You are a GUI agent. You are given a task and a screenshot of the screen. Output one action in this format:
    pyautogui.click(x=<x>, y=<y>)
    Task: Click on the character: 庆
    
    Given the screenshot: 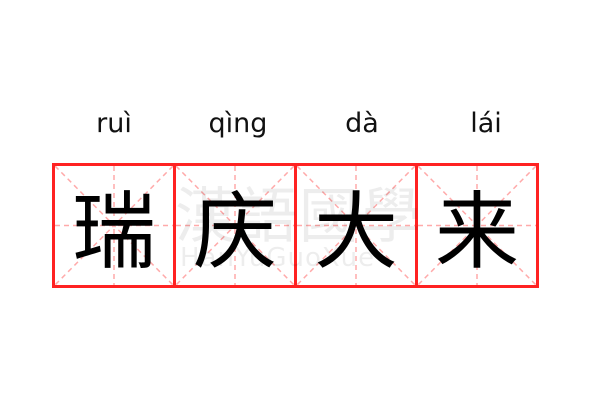 What is the action you would take?
    pyautogui.click(x=234, y=232)
    